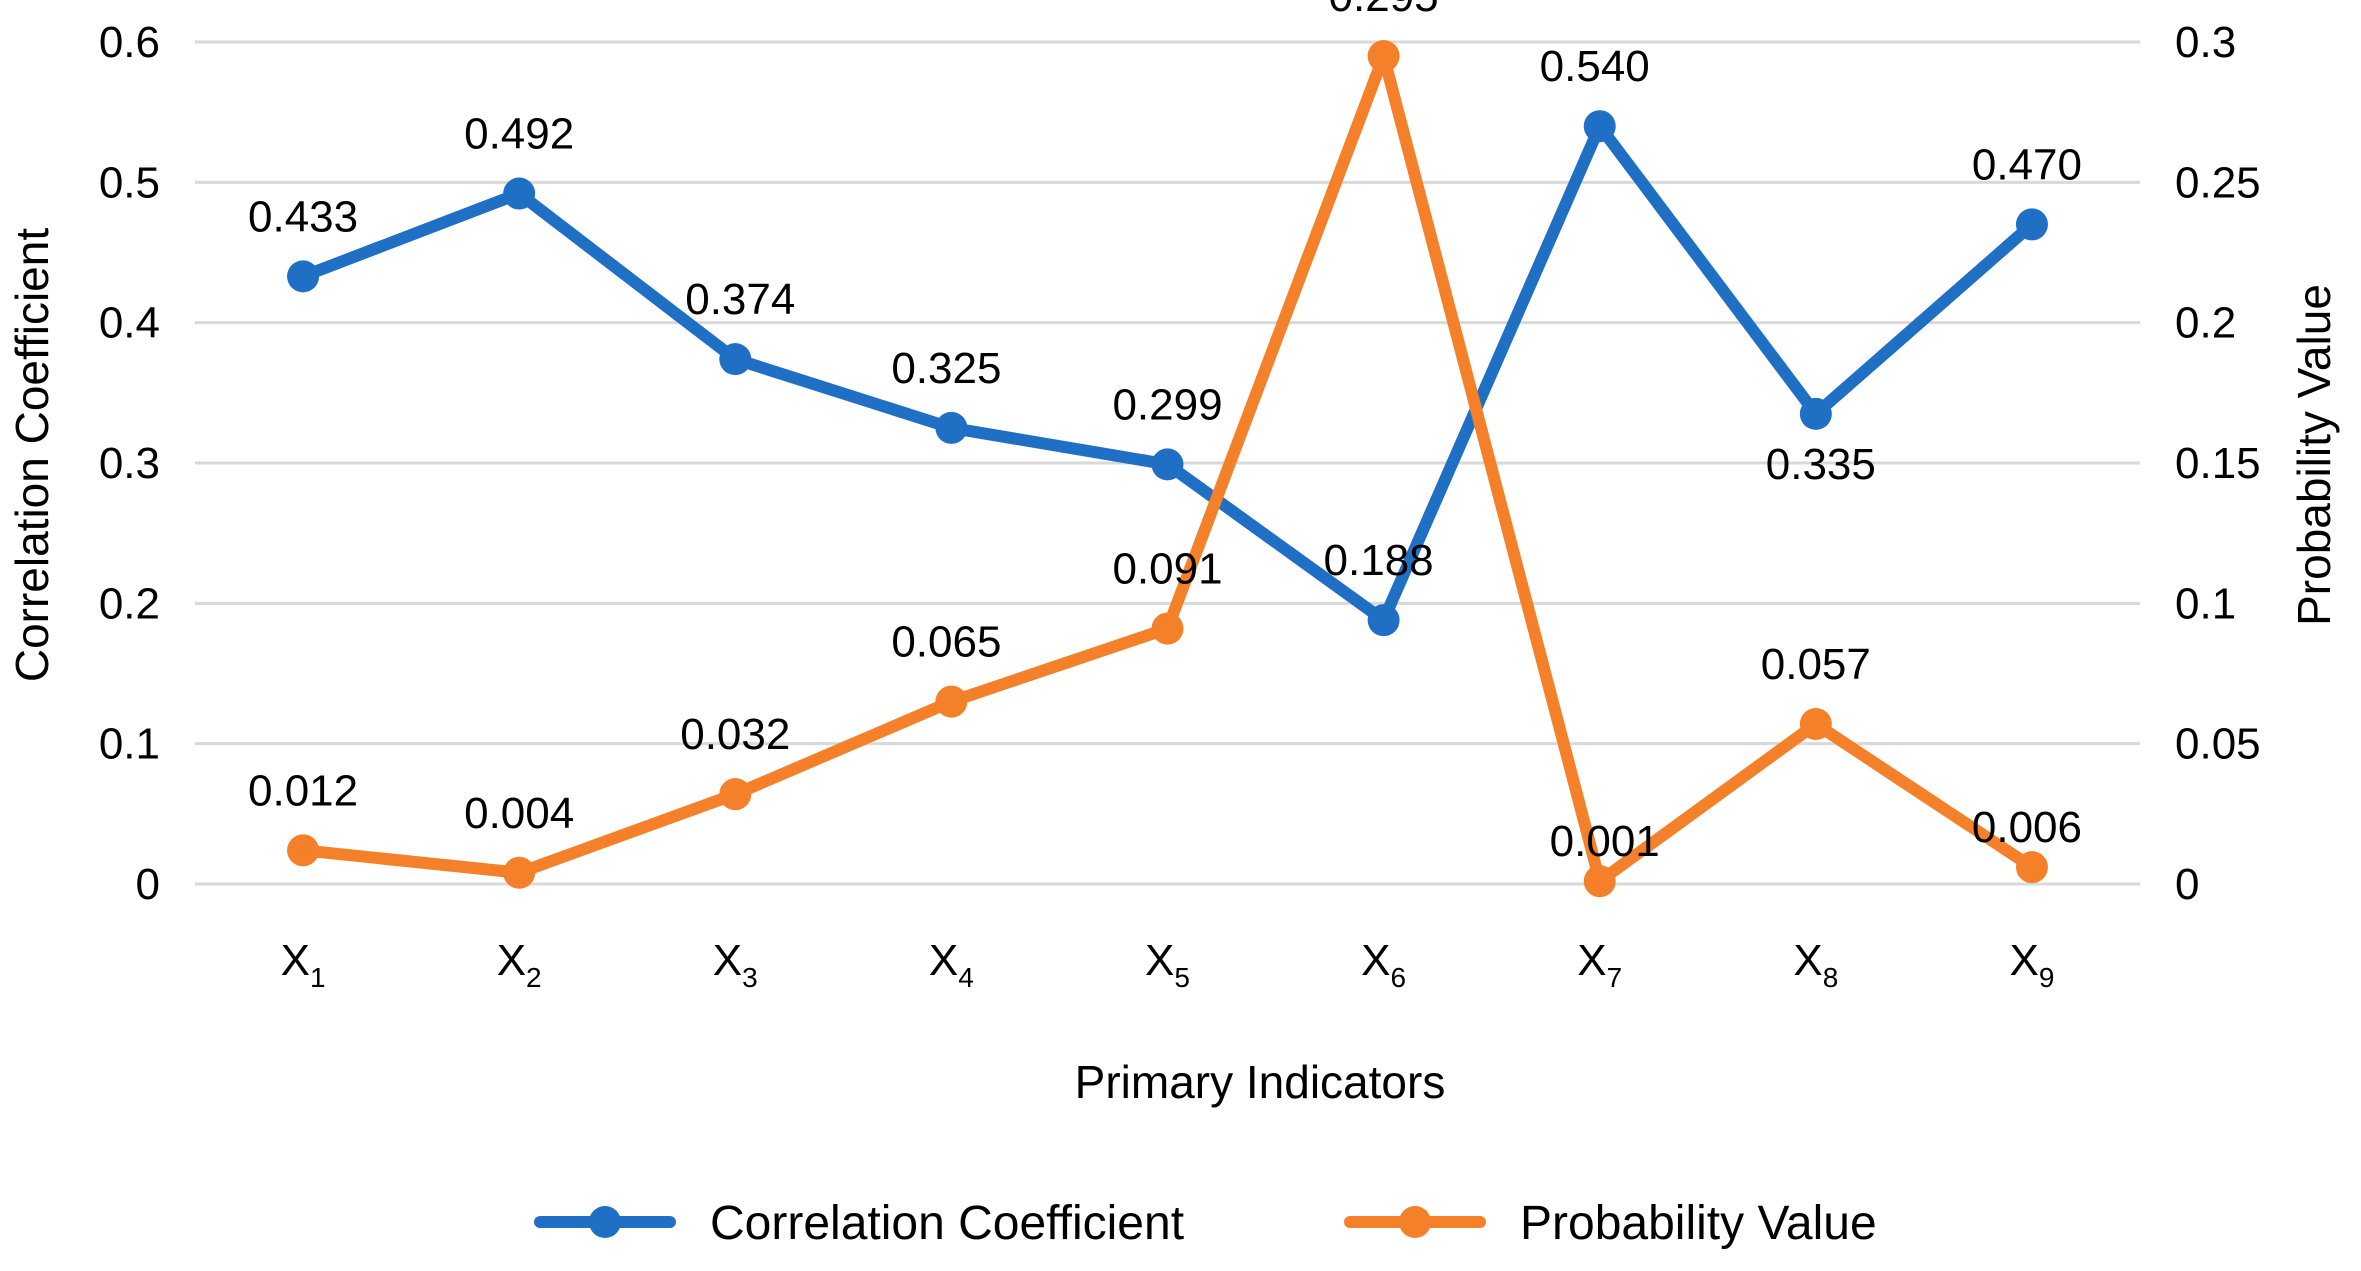 The image size is (2361, 1271). What do you see at coordinates (519, 964) in the screenshot?
I see `x-tick-label: X2` at bounding box center [519, 964].